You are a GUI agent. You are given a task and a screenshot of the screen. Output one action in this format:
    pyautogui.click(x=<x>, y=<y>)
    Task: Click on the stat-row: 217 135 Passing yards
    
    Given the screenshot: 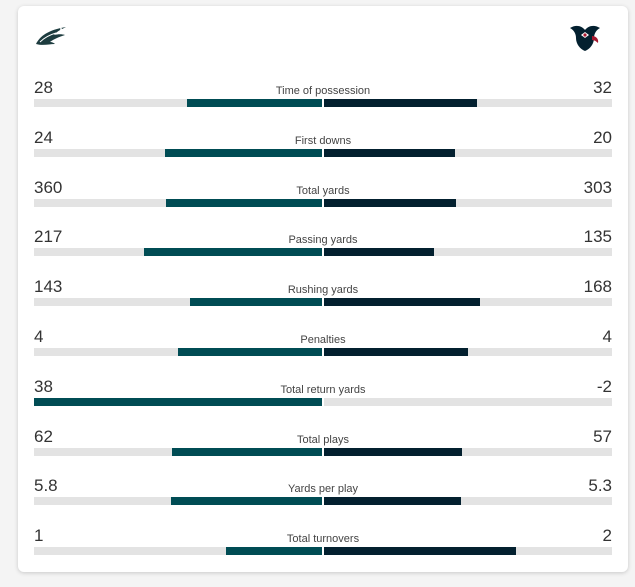 What is the action you would take?
    pyautogui.click(x=323, y=242)
    